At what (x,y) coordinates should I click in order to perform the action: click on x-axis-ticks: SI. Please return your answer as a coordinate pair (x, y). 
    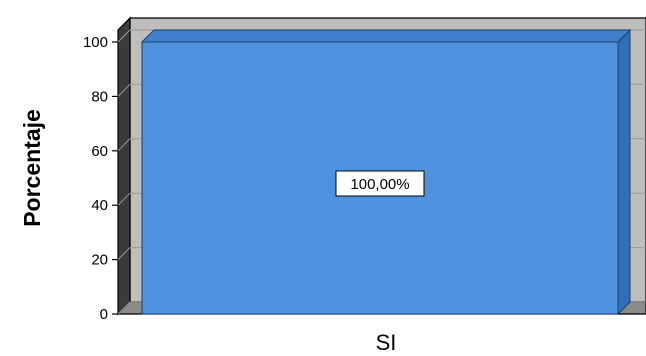
    Looking at the image, I should click on (386, 342).